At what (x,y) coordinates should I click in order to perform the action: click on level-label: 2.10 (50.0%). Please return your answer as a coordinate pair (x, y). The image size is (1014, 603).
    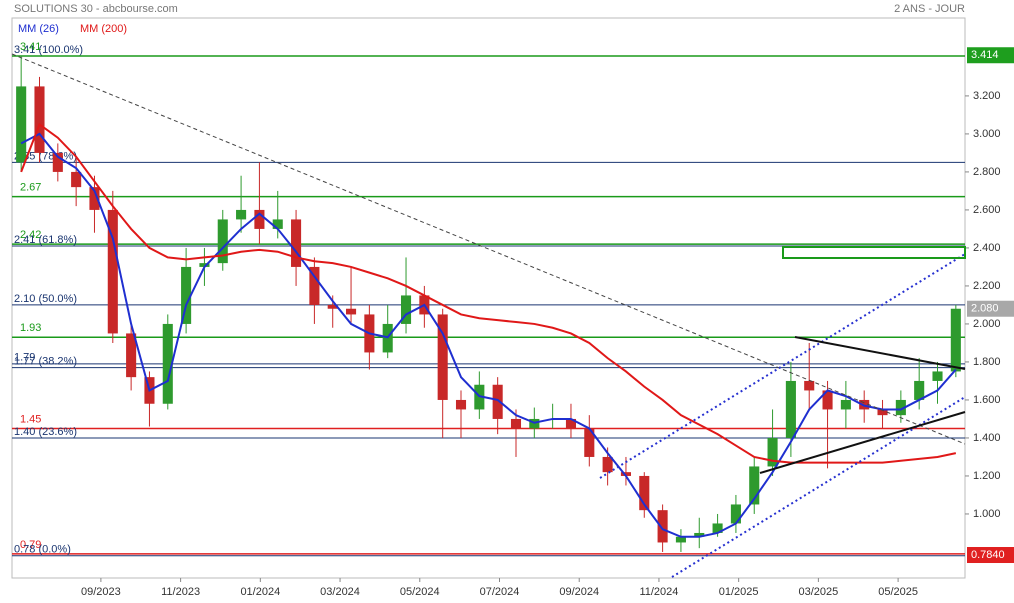
    Looking at the image, I should click on (45, 299).